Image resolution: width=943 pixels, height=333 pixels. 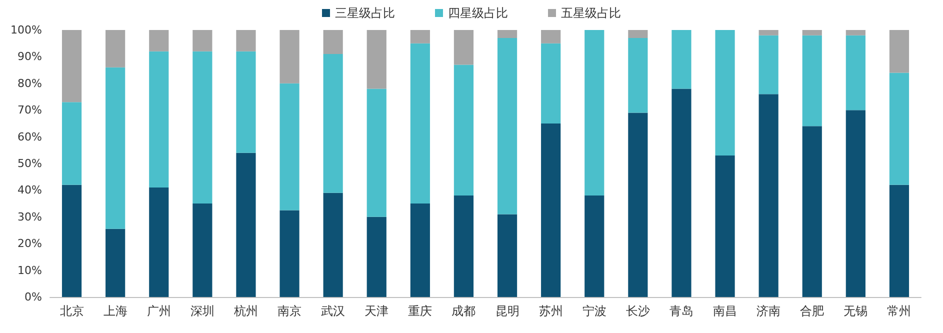 I want to click on x-tick-label: 青岛, so click(x=681, y=311).